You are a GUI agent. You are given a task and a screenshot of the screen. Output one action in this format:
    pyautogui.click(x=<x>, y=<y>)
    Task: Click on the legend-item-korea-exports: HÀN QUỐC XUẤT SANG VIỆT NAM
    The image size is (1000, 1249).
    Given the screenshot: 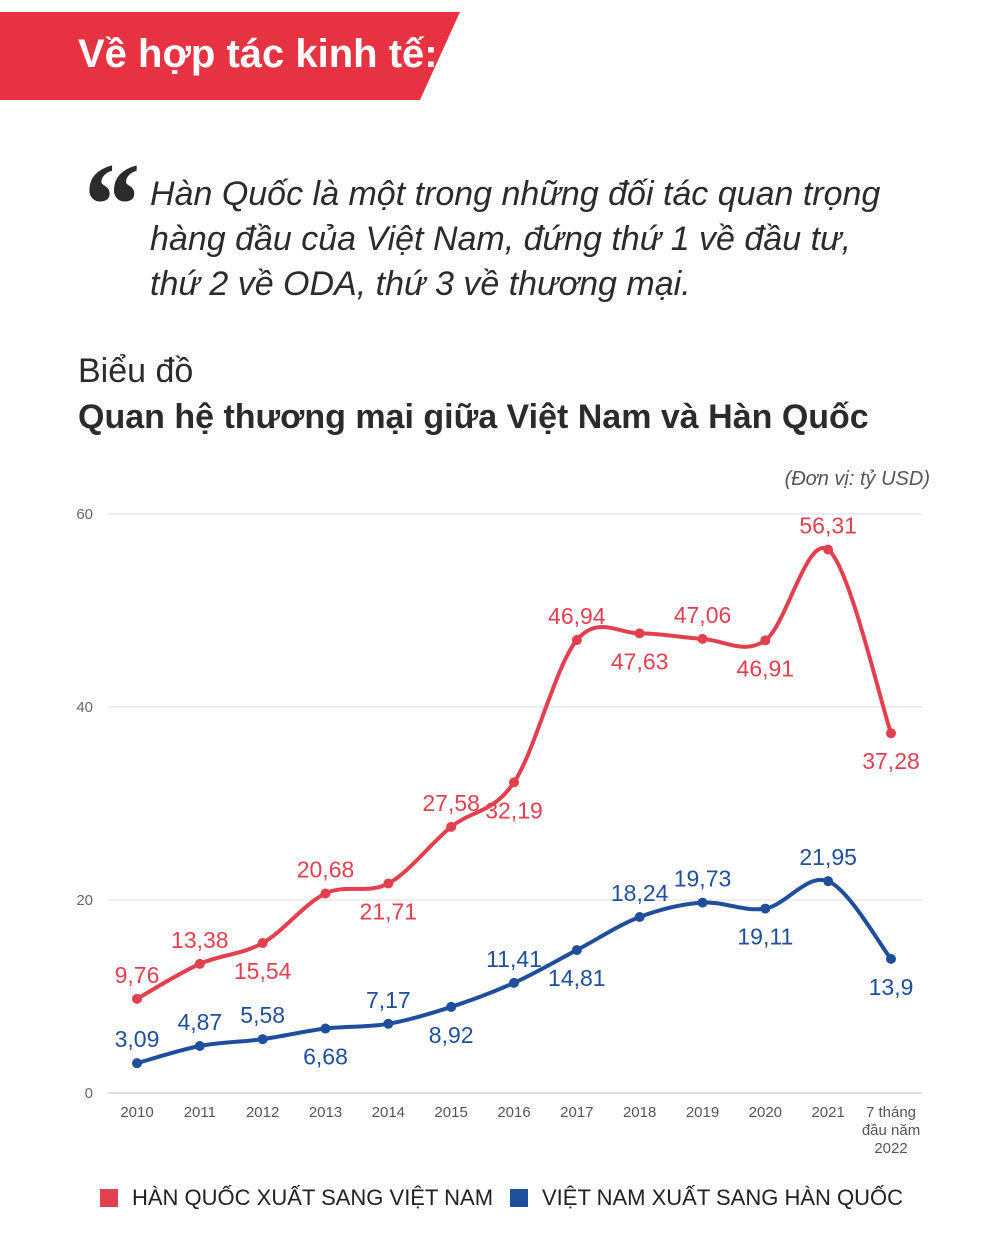 What is the action you would take?
    pyautogui.click(x=296, y=1198)
    